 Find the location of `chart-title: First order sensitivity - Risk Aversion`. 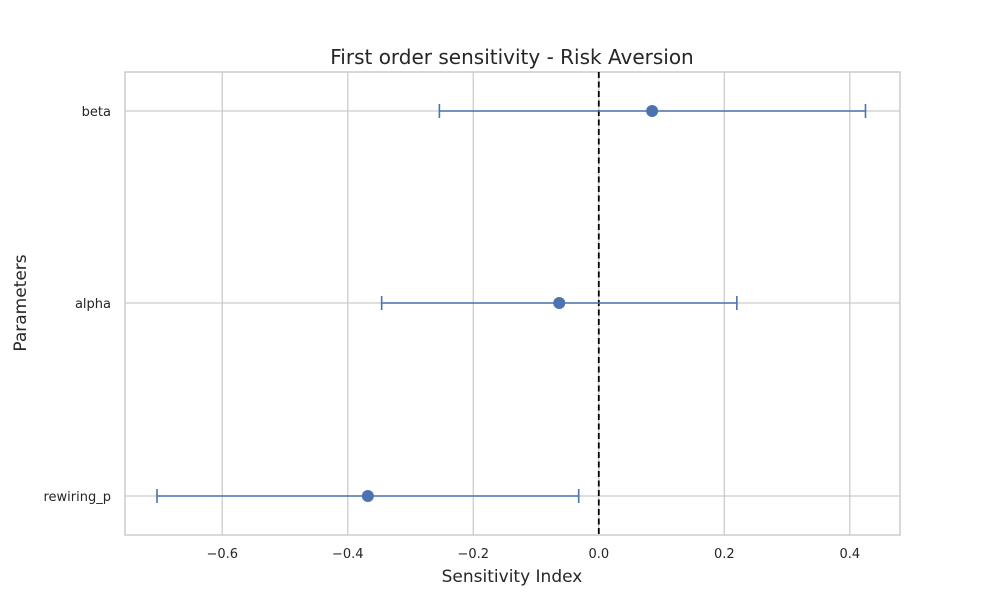

chart-title: First order sensitivity - Risk Aversion is located at coordinates (512, 57).